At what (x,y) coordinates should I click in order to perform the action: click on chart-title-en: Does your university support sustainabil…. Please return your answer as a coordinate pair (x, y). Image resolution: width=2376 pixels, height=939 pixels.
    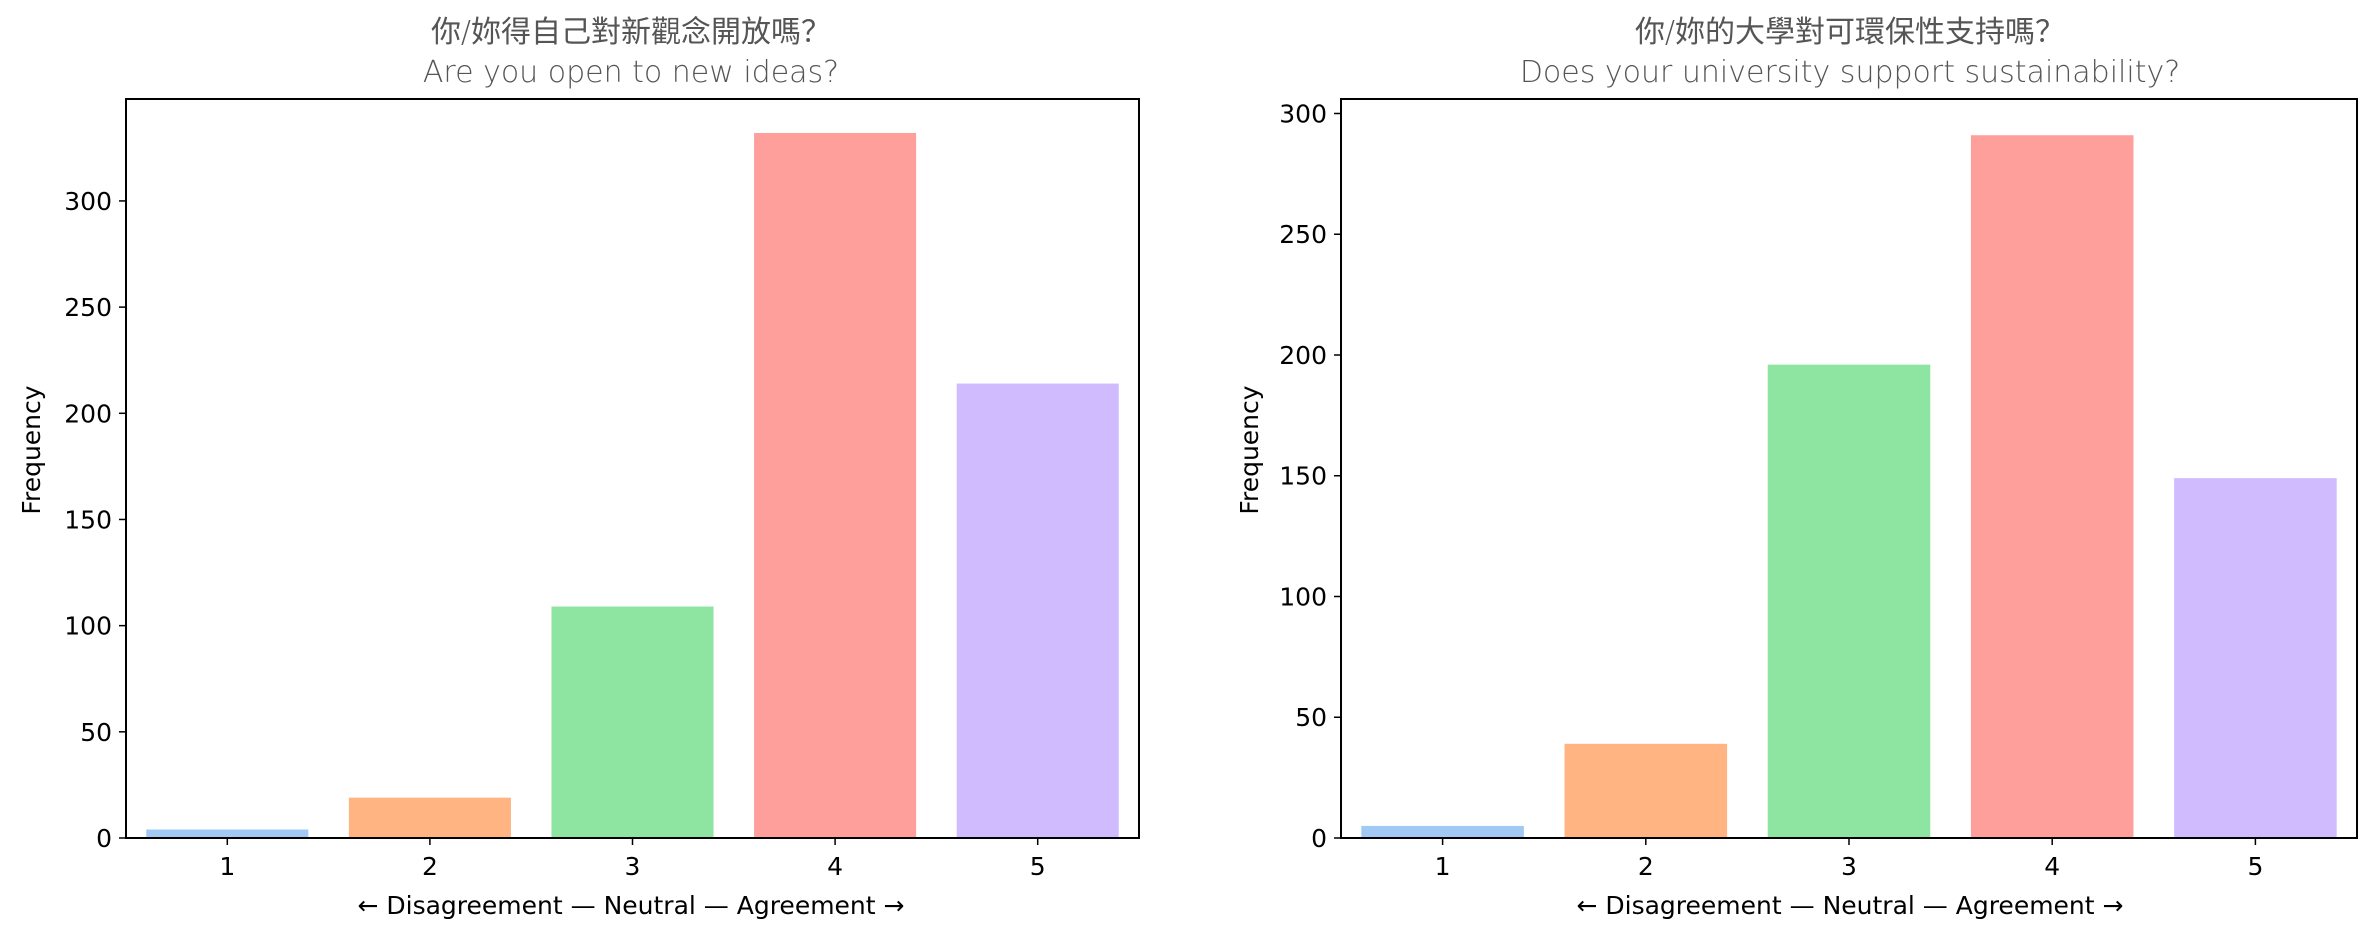
    Looking at the image, I should click on (1850, 72).